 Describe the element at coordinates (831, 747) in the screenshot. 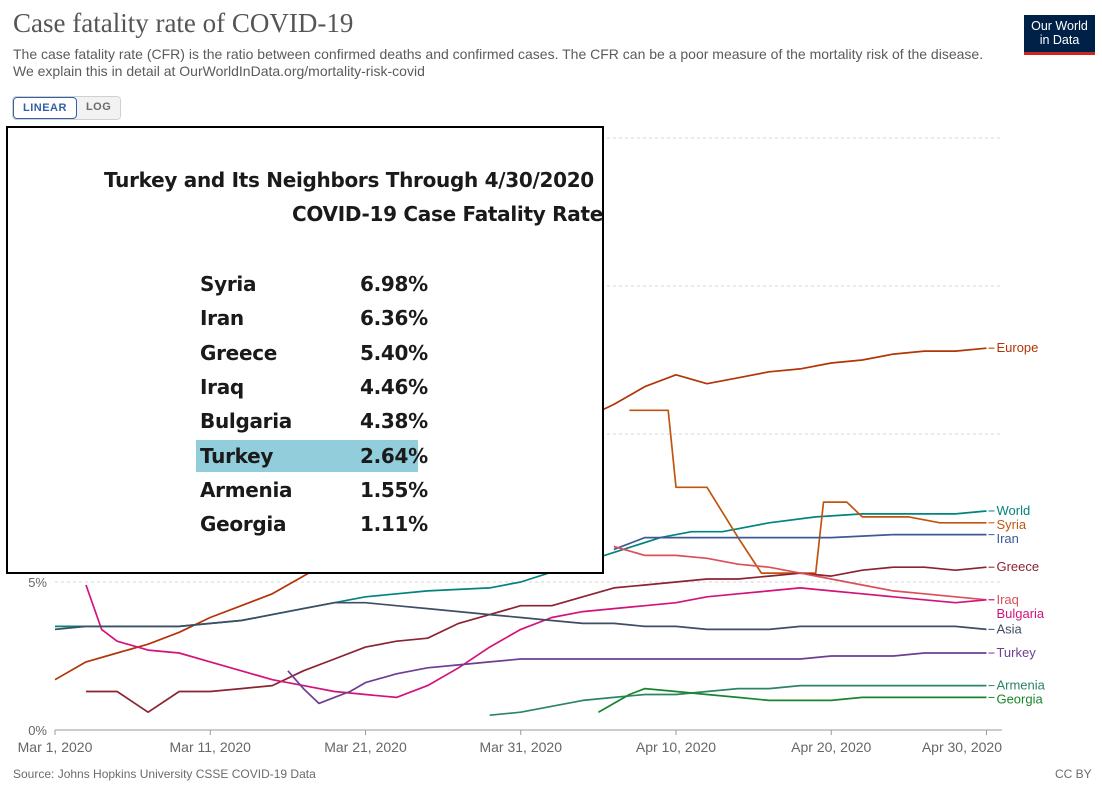

I see `x-tick-label: Apr 20, 2020` at that location.